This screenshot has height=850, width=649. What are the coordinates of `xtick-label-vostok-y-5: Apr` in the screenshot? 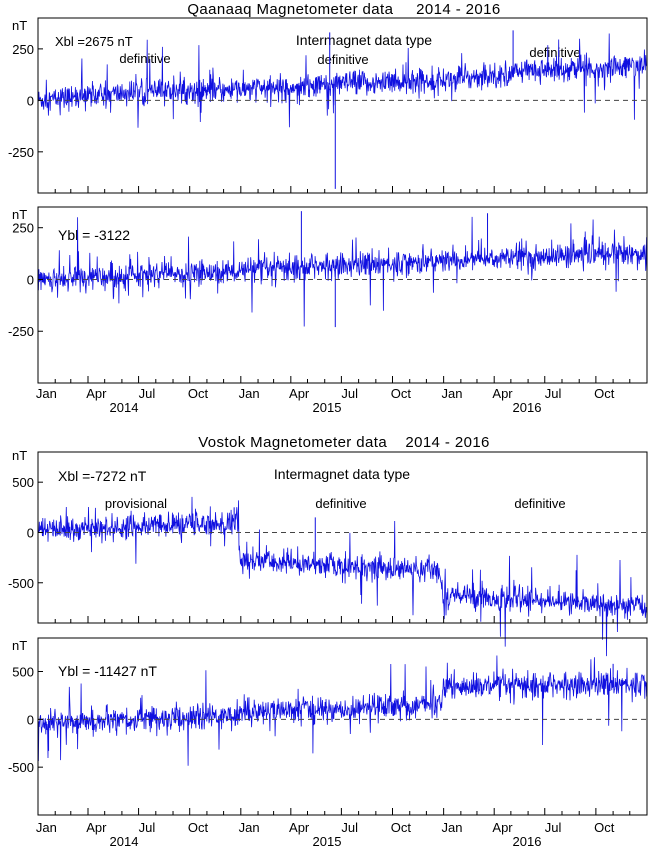 It's located at (299, 827).